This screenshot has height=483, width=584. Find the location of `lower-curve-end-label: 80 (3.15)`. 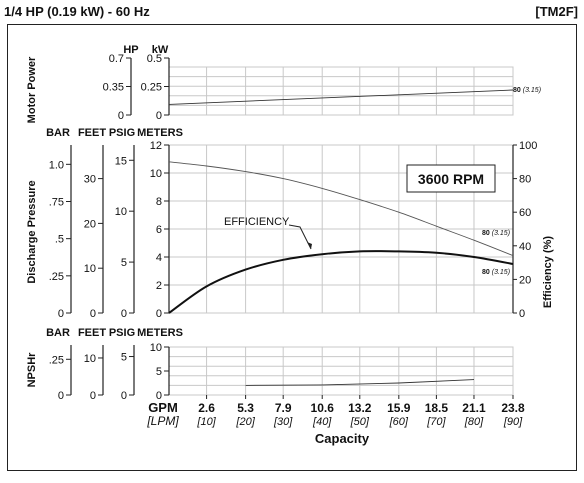

lower-curve-end-label: 80 (3.15) is located at coordinates (496, 272).